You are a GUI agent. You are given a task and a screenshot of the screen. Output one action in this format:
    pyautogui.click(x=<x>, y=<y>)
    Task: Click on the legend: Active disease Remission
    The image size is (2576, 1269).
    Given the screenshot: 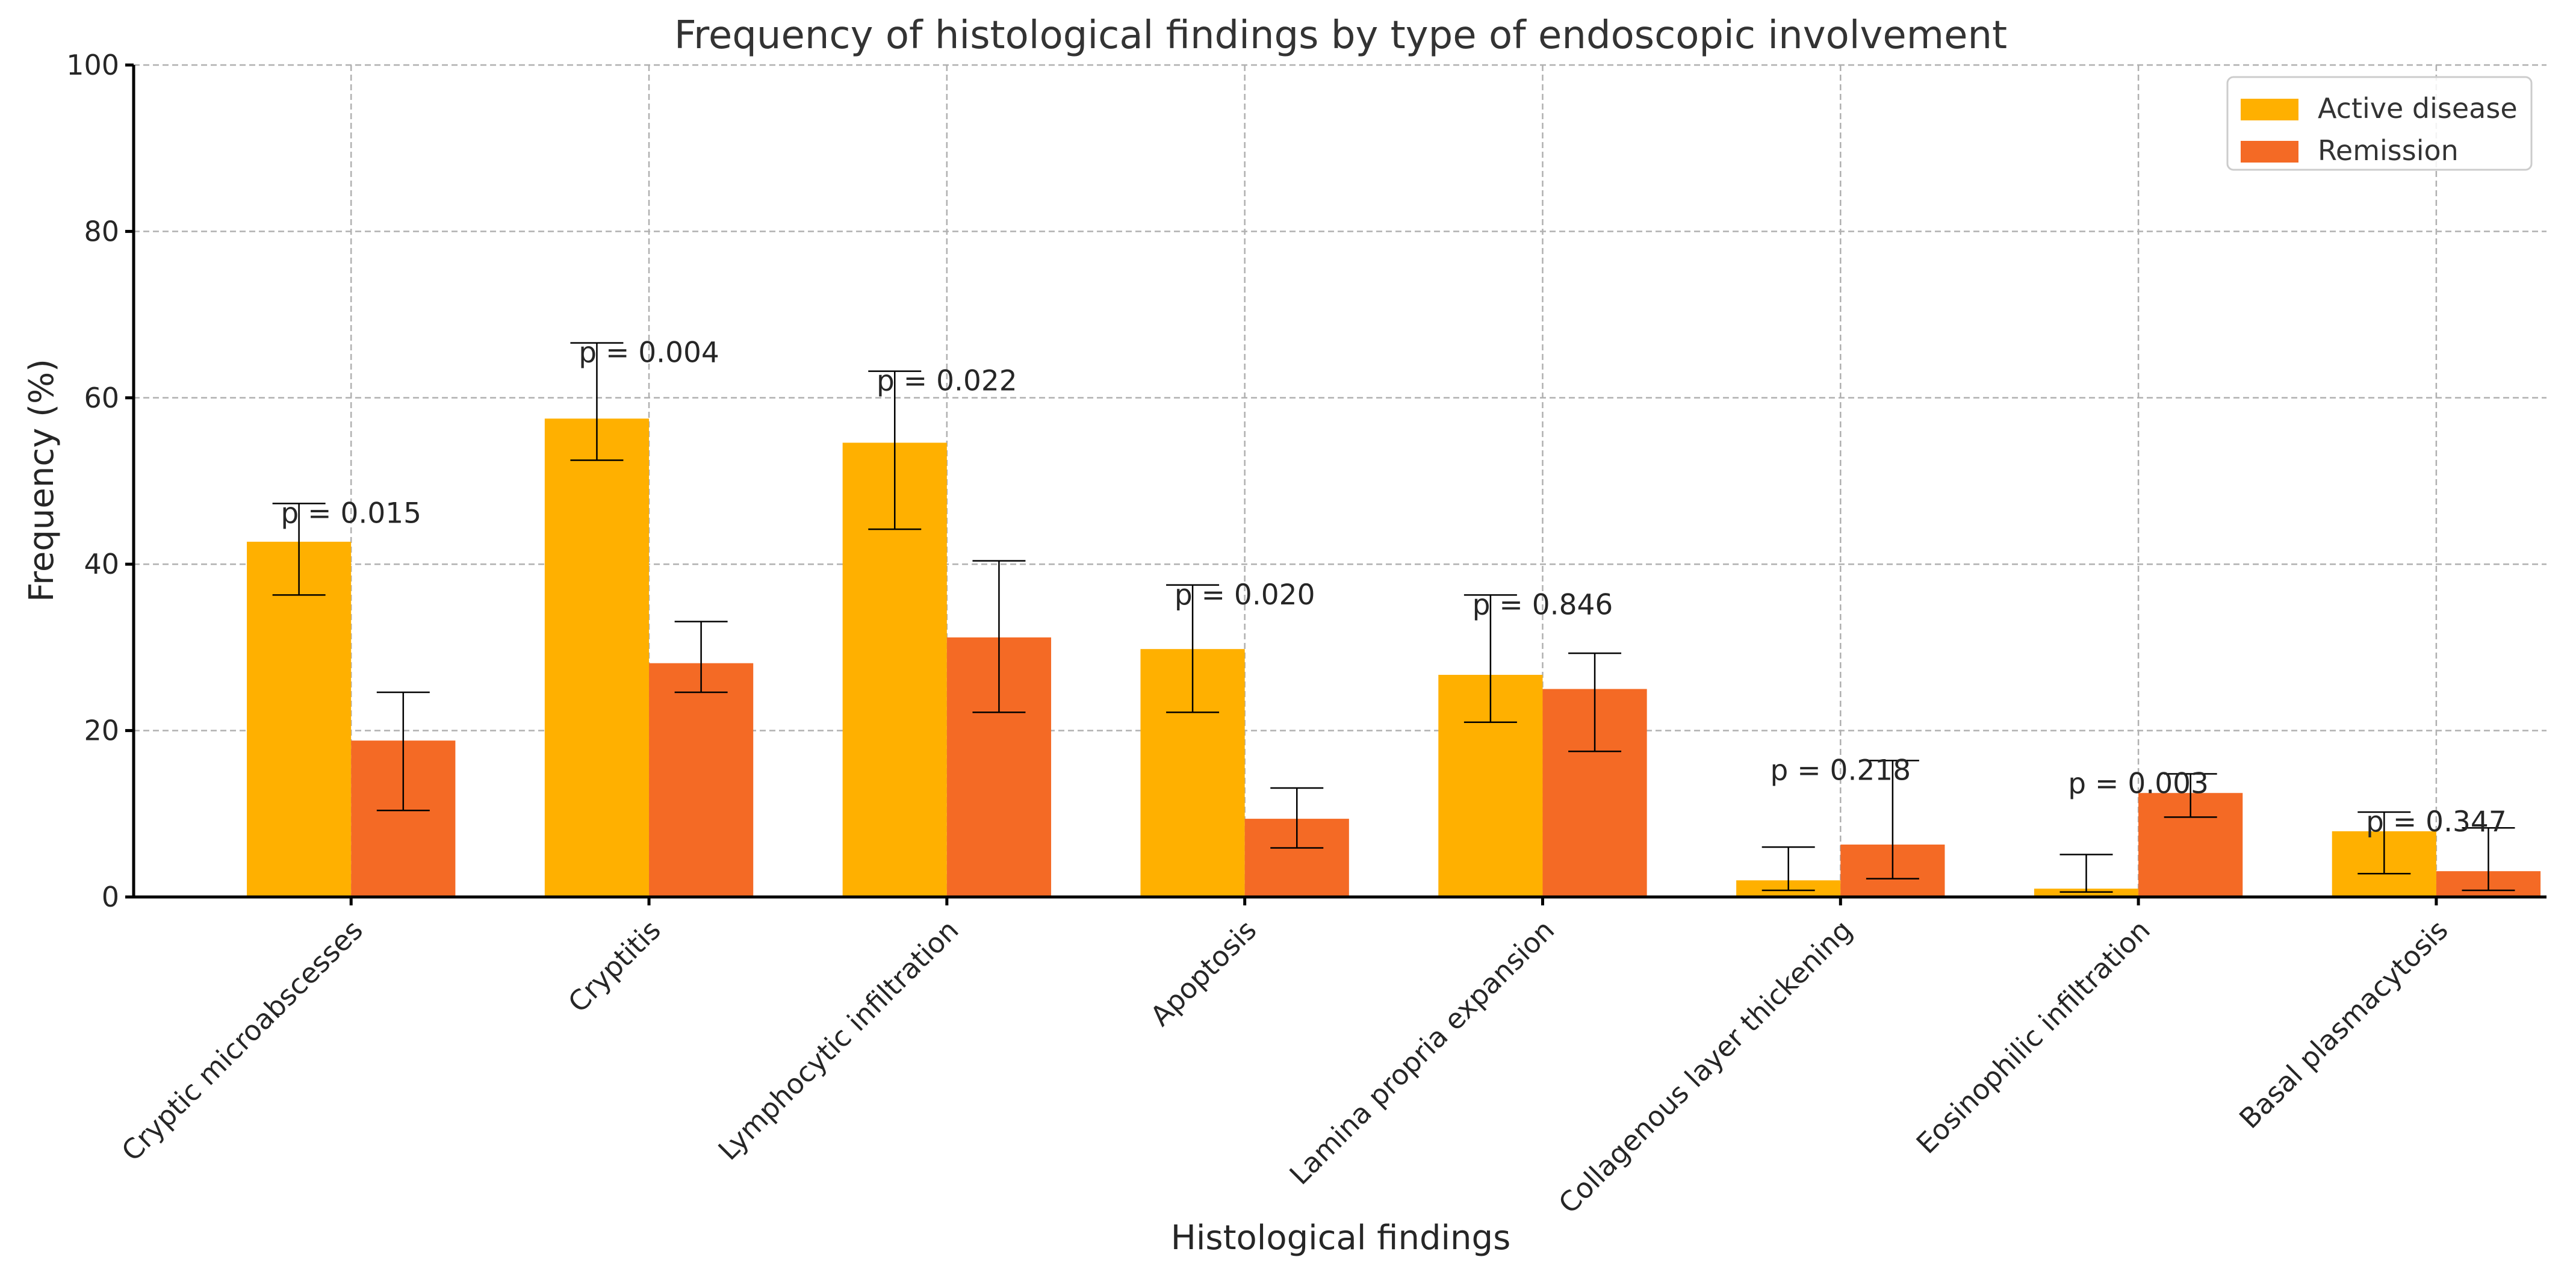 What is the action you would take?
    pyautogui.click(x=2379, y=123)
    